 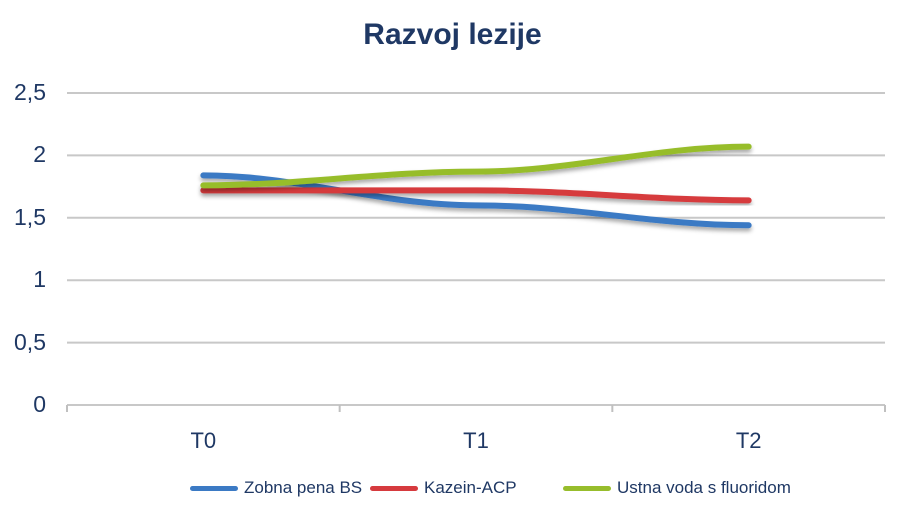 What do you see at coordinates (704, 487) in the screenshot?
I see `legend-label: Ustna voda s fluoridom` at bounding box center [704, 487].